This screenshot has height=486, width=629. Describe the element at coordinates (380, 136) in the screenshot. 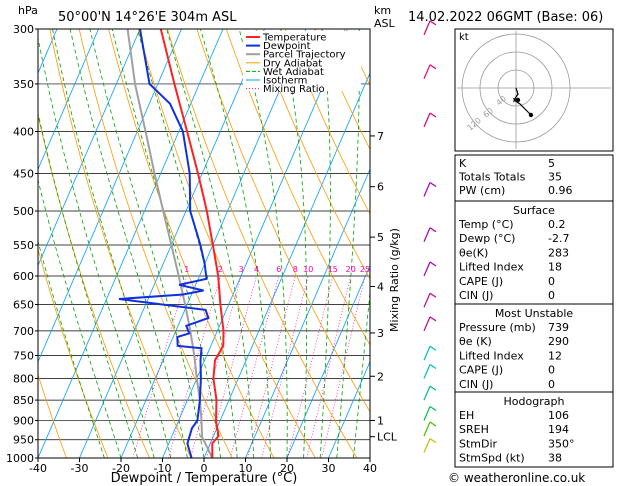

I see `height-tick-label: 7` at that location.